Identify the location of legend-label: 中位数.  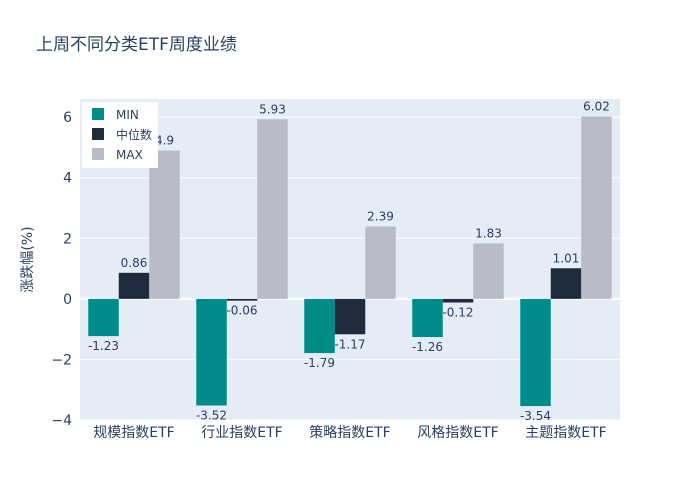
(134, 134).